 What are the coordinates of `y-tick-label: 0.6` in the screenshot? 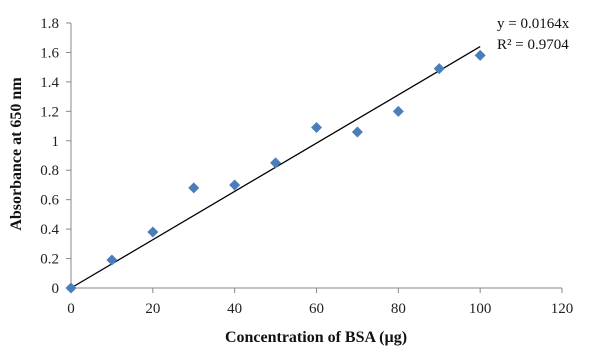 It's located at (49, 201).